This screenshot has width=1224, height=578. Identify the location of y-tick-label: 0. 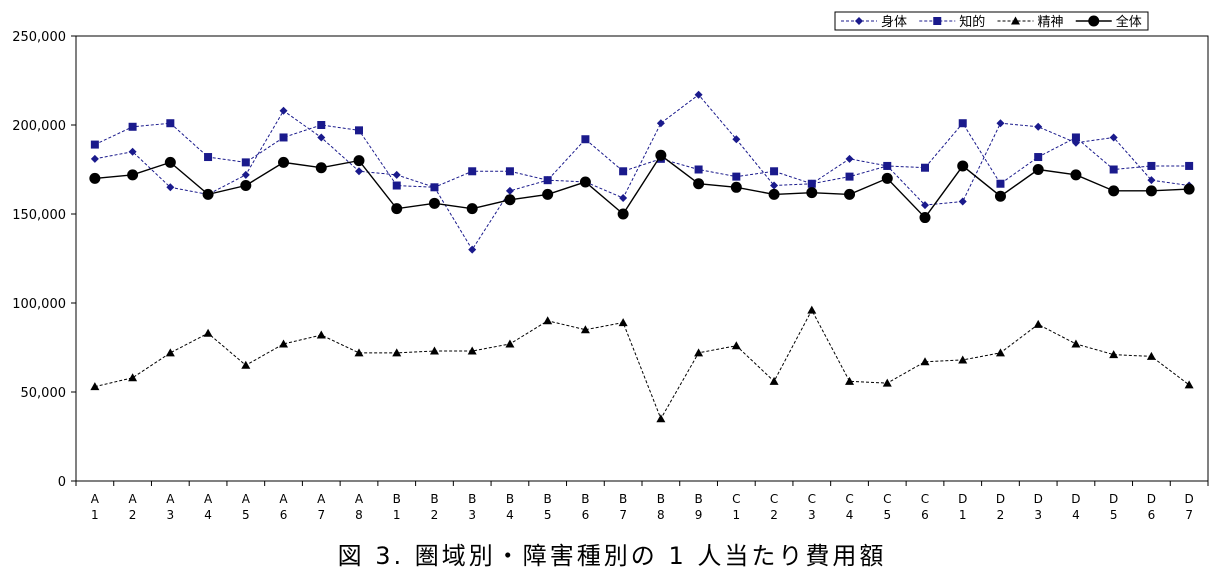
(62, 482).